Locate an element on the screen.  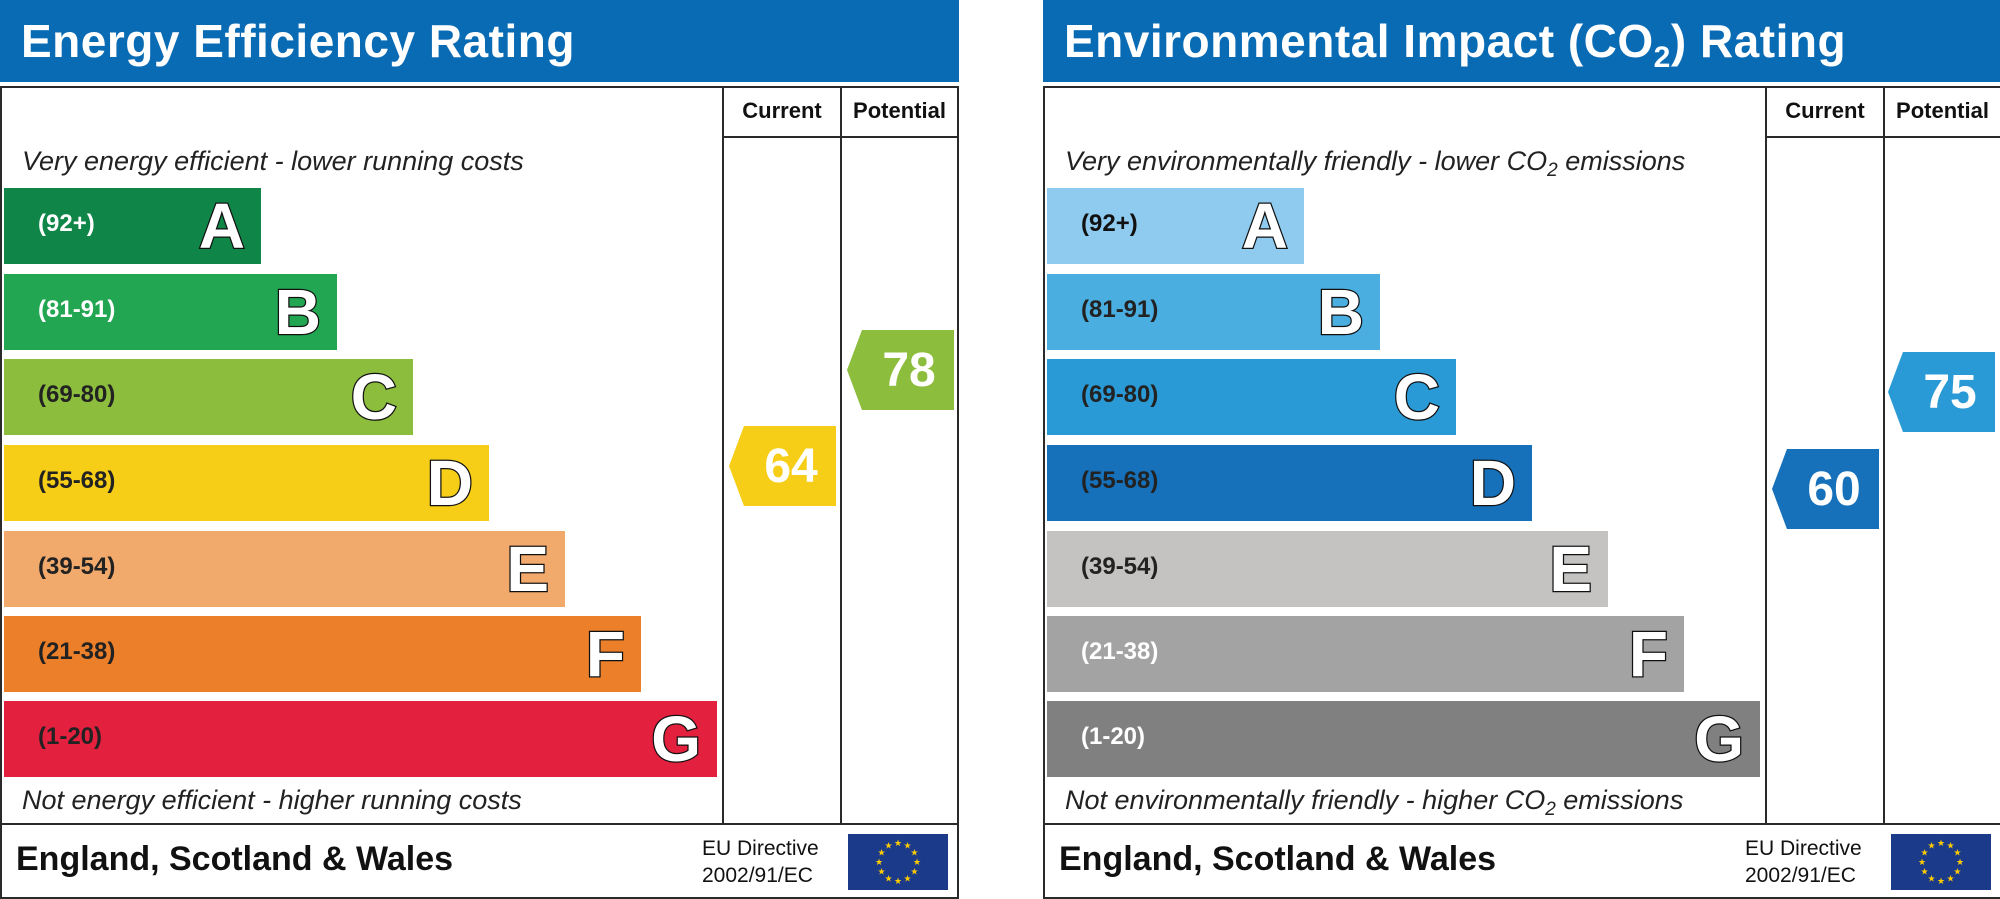
environment-header: Environmental Impact (CO2) Rating is located at coordinates (1521, 41).